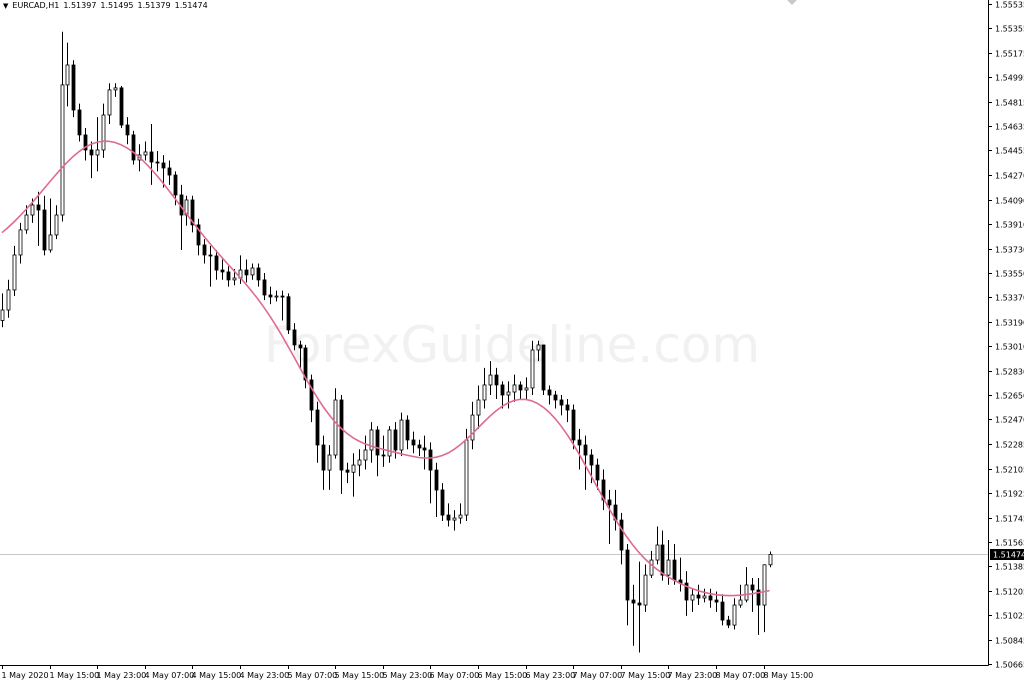 The width and height of the screenshot is (1024, 683). I want to click on price-tick-label: 1.53910, so click(1009, 225).